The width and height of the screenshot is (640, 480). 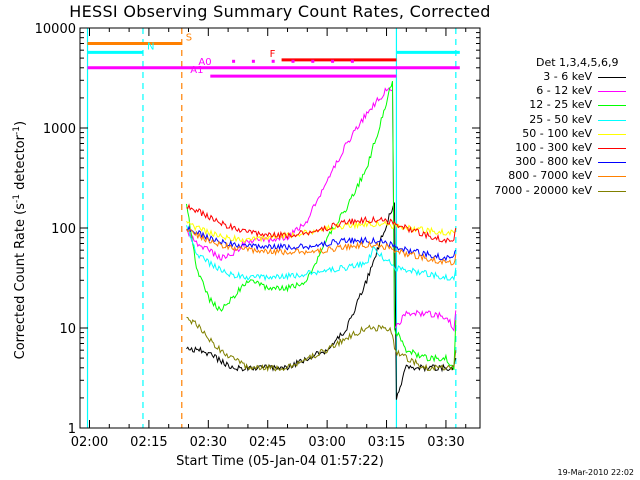 What do you see at coordinates (59, 129) in the screenshot?
I see `y-tick-label: 1000` at bounding box center [59, 129].